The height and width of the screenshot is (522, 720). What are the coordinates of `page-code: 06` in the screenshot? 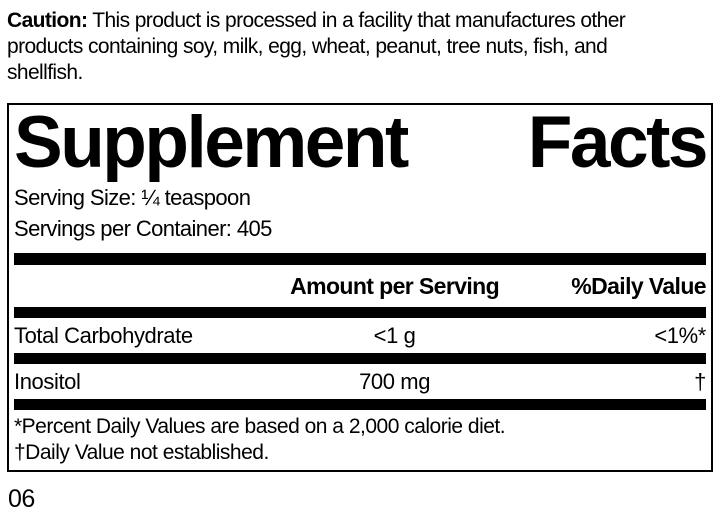 It's located at (21, 499).